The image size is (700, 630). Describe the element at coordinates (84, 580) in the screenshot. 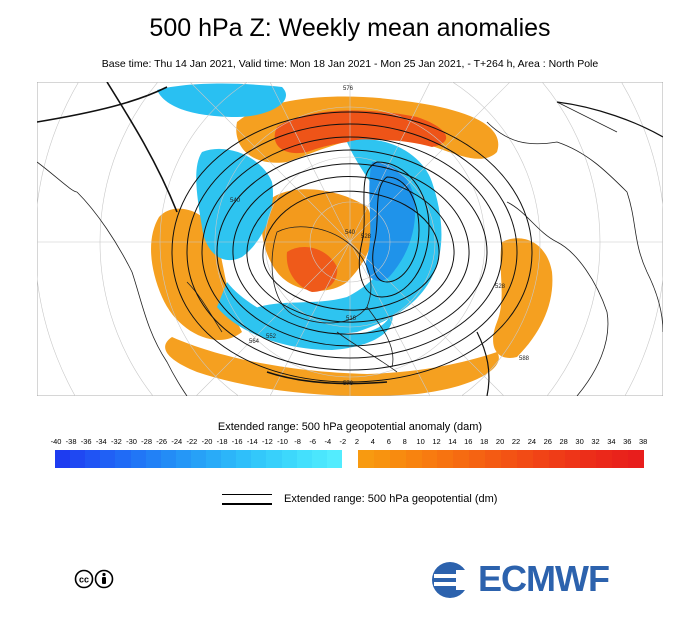

I see `svg-text: cc` at that location.